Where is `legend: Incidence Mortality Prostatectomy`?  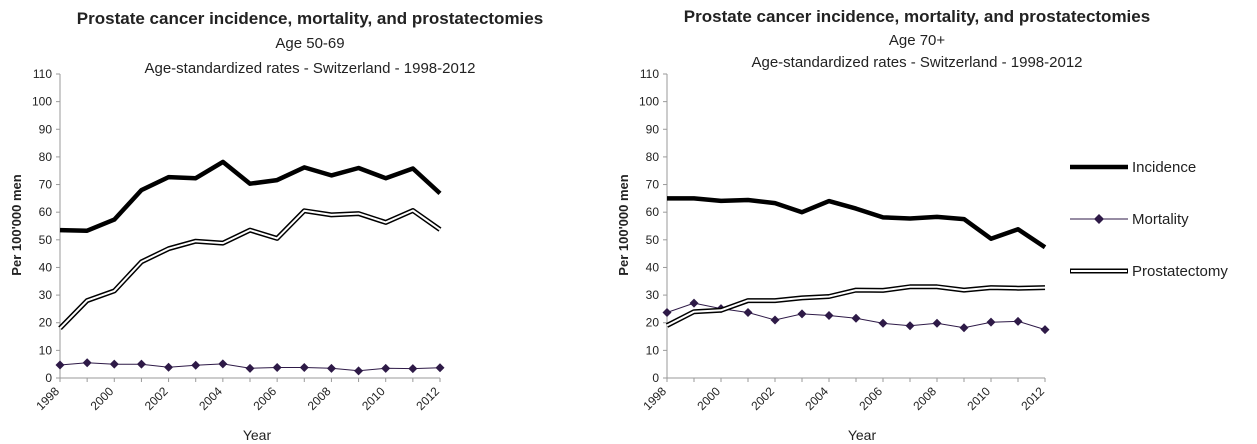
legend: Incidence Mortality Prostatectomy is located at coordinates (1149, 219).